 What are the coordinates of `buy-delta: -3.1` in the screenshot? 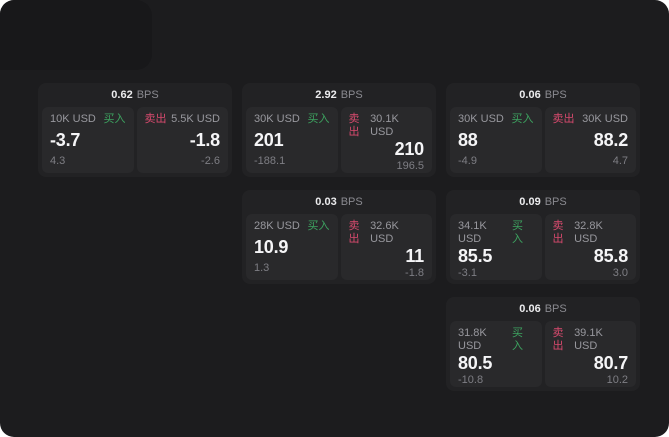 It's located at (467, 273).